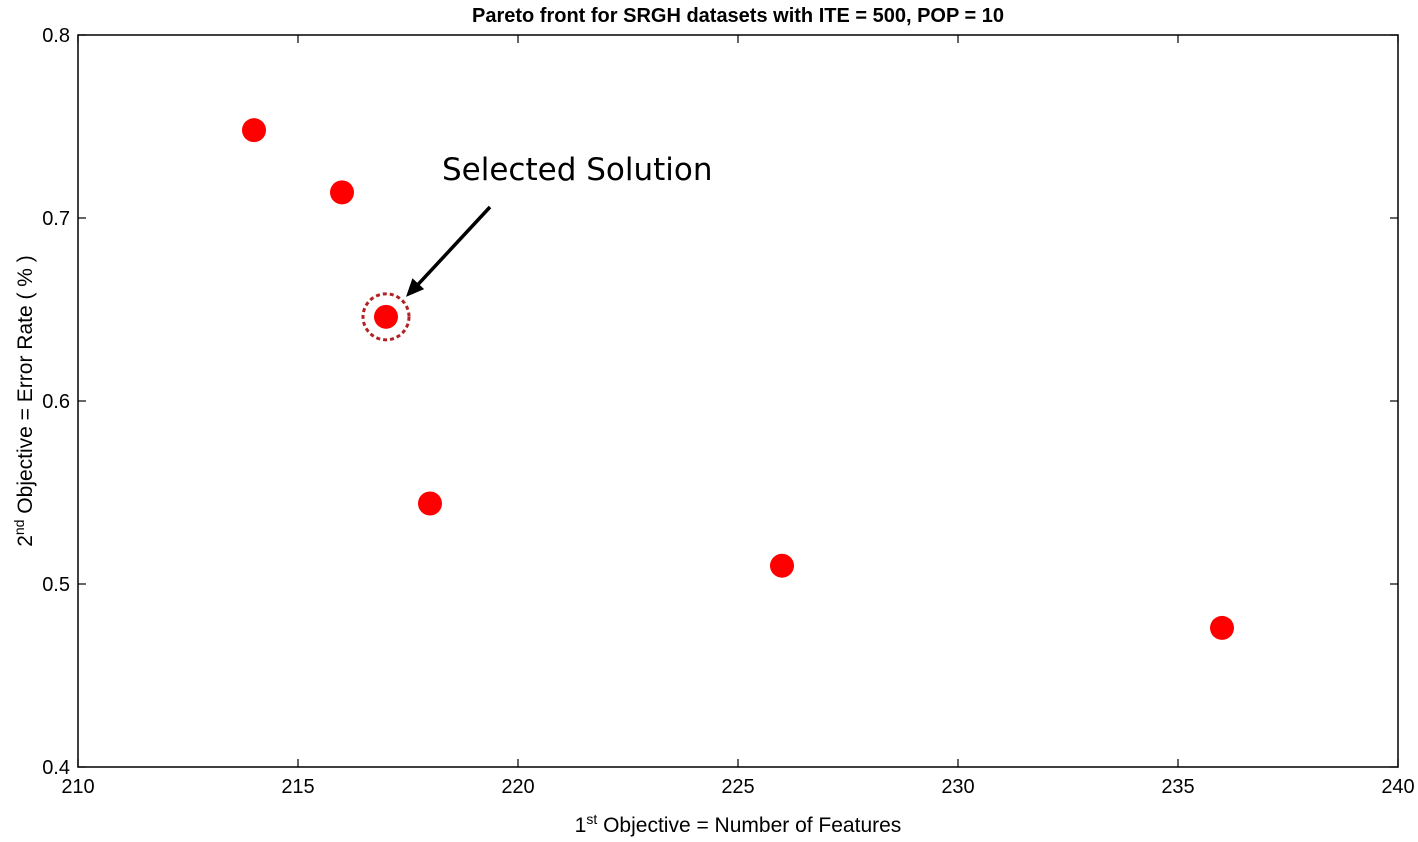 The image size is (1418, 842). I want to click on x-tick-label: 210, so click(77, 787).